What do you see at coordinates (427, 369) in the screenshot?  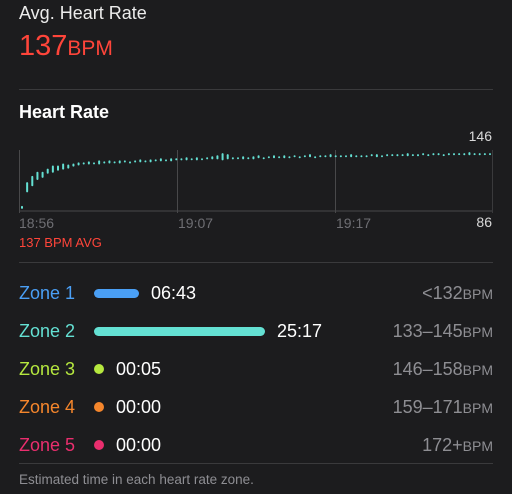 I see `zone-range-value: 146–158` at bounding box center [427, 369].